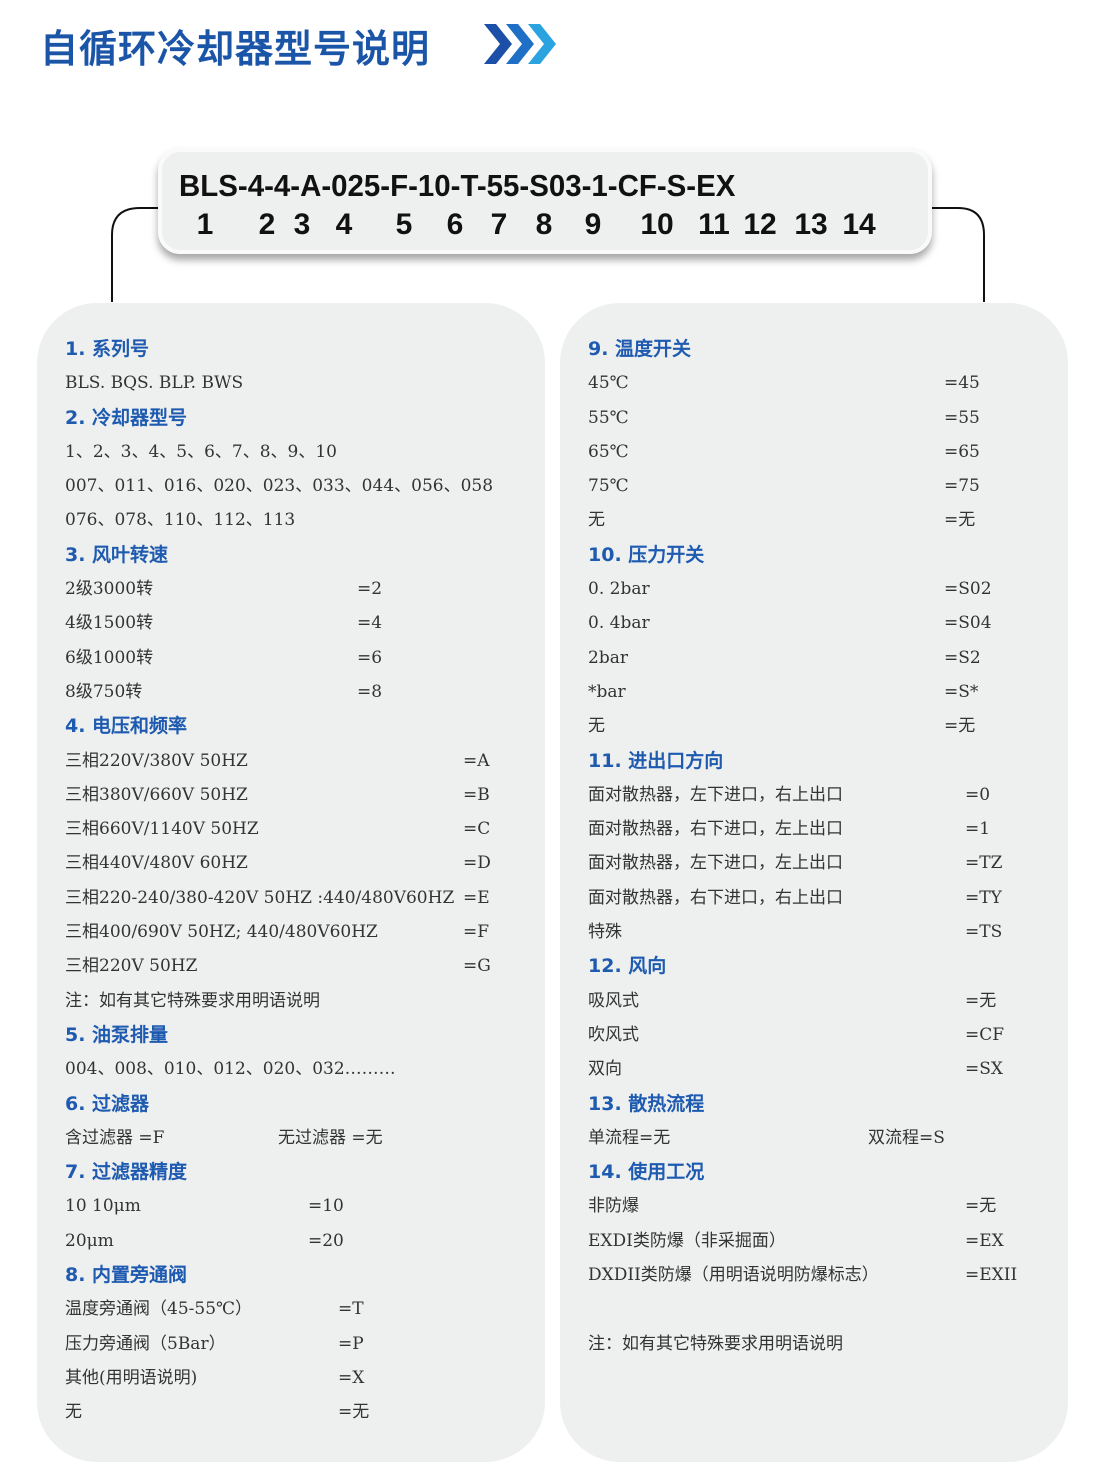 The height and width of the screenshot is (1479, 1100). What do you see at coordinates (968, 589) in the screenshot?
I see `spec-value: =S02` at bounding box center [968, 589].